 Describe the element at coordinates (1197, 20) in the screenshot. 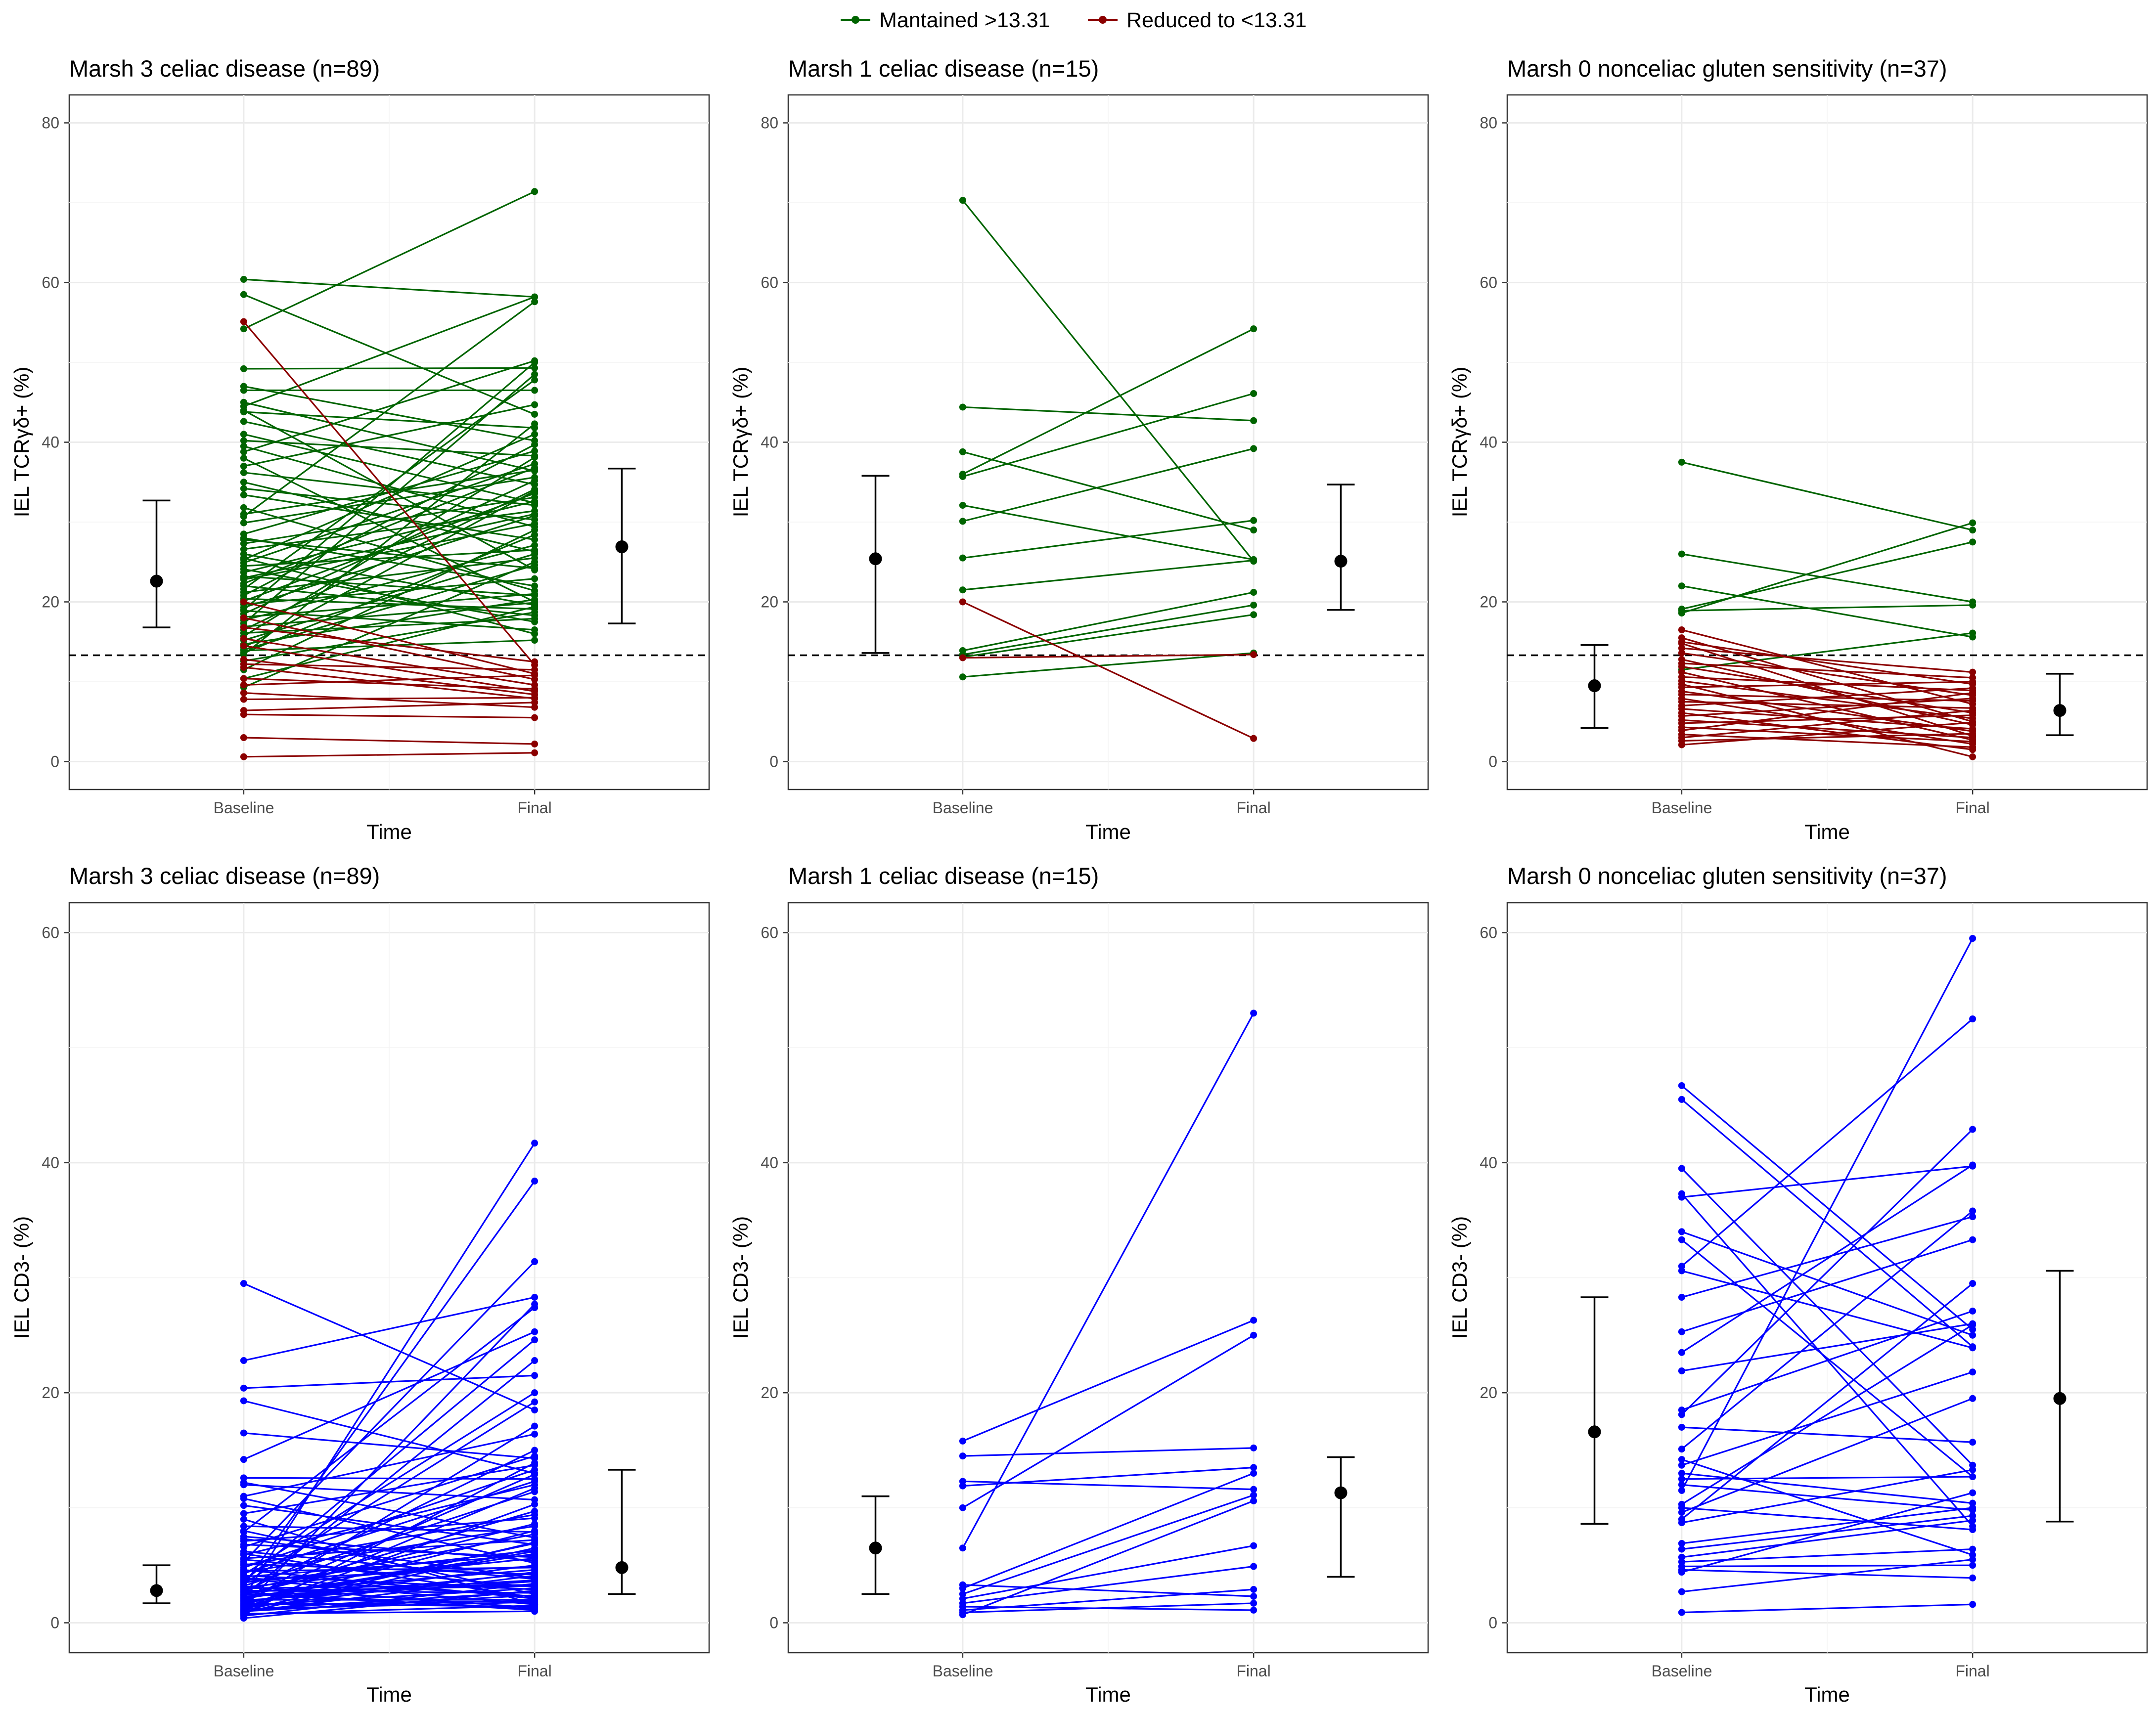

I see `legend-item-reduced: Reduced to <13.31` at that location.